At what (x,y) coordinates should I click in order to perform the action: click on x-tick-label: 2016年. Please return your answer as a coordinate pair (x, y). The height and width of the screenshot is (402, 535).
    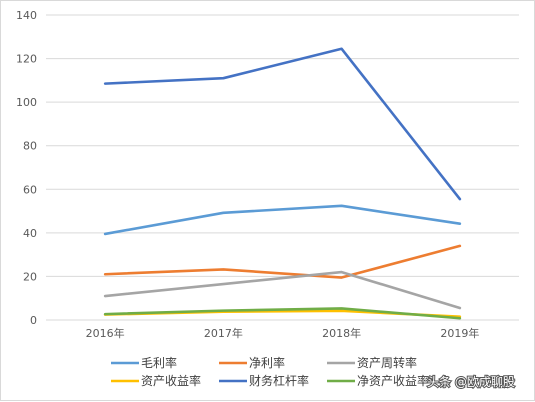
    Looking at the image, I should click on (105, 333).